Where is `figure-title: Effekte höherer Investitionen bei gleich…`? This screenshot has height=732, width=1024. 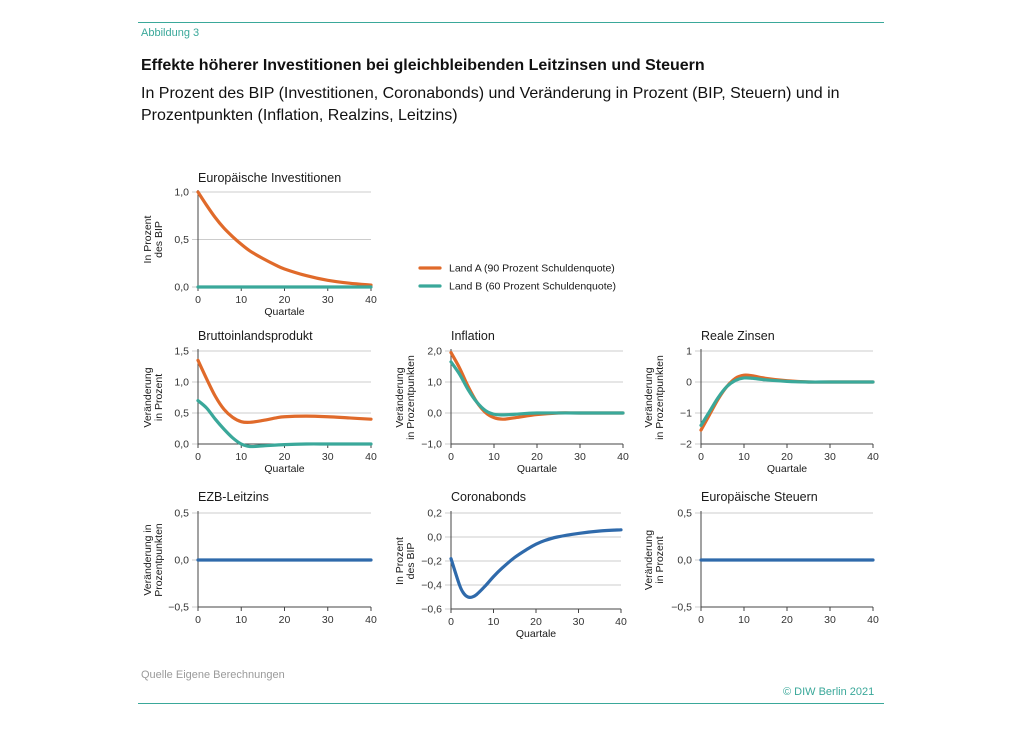 figure-title: Effekte höherer Investitionen bei gleich… is located at coordinates (423, 65).